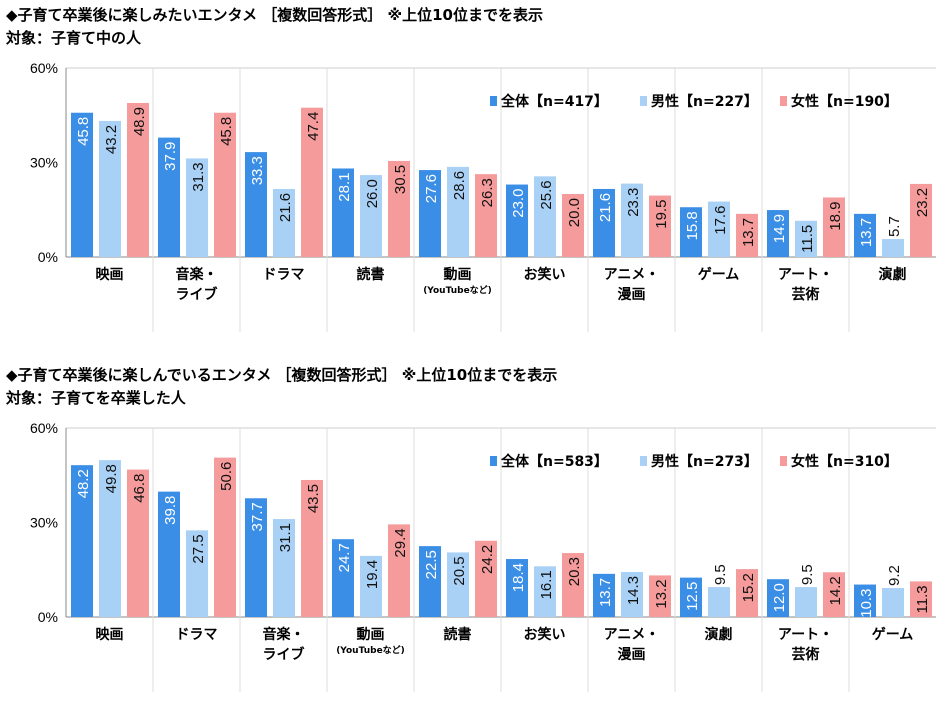 The width and height of the screenshot is (940, 709). Describe the element at coordinates (661, 214) in the screenshot. I see `data-label: 19.5` at that location.